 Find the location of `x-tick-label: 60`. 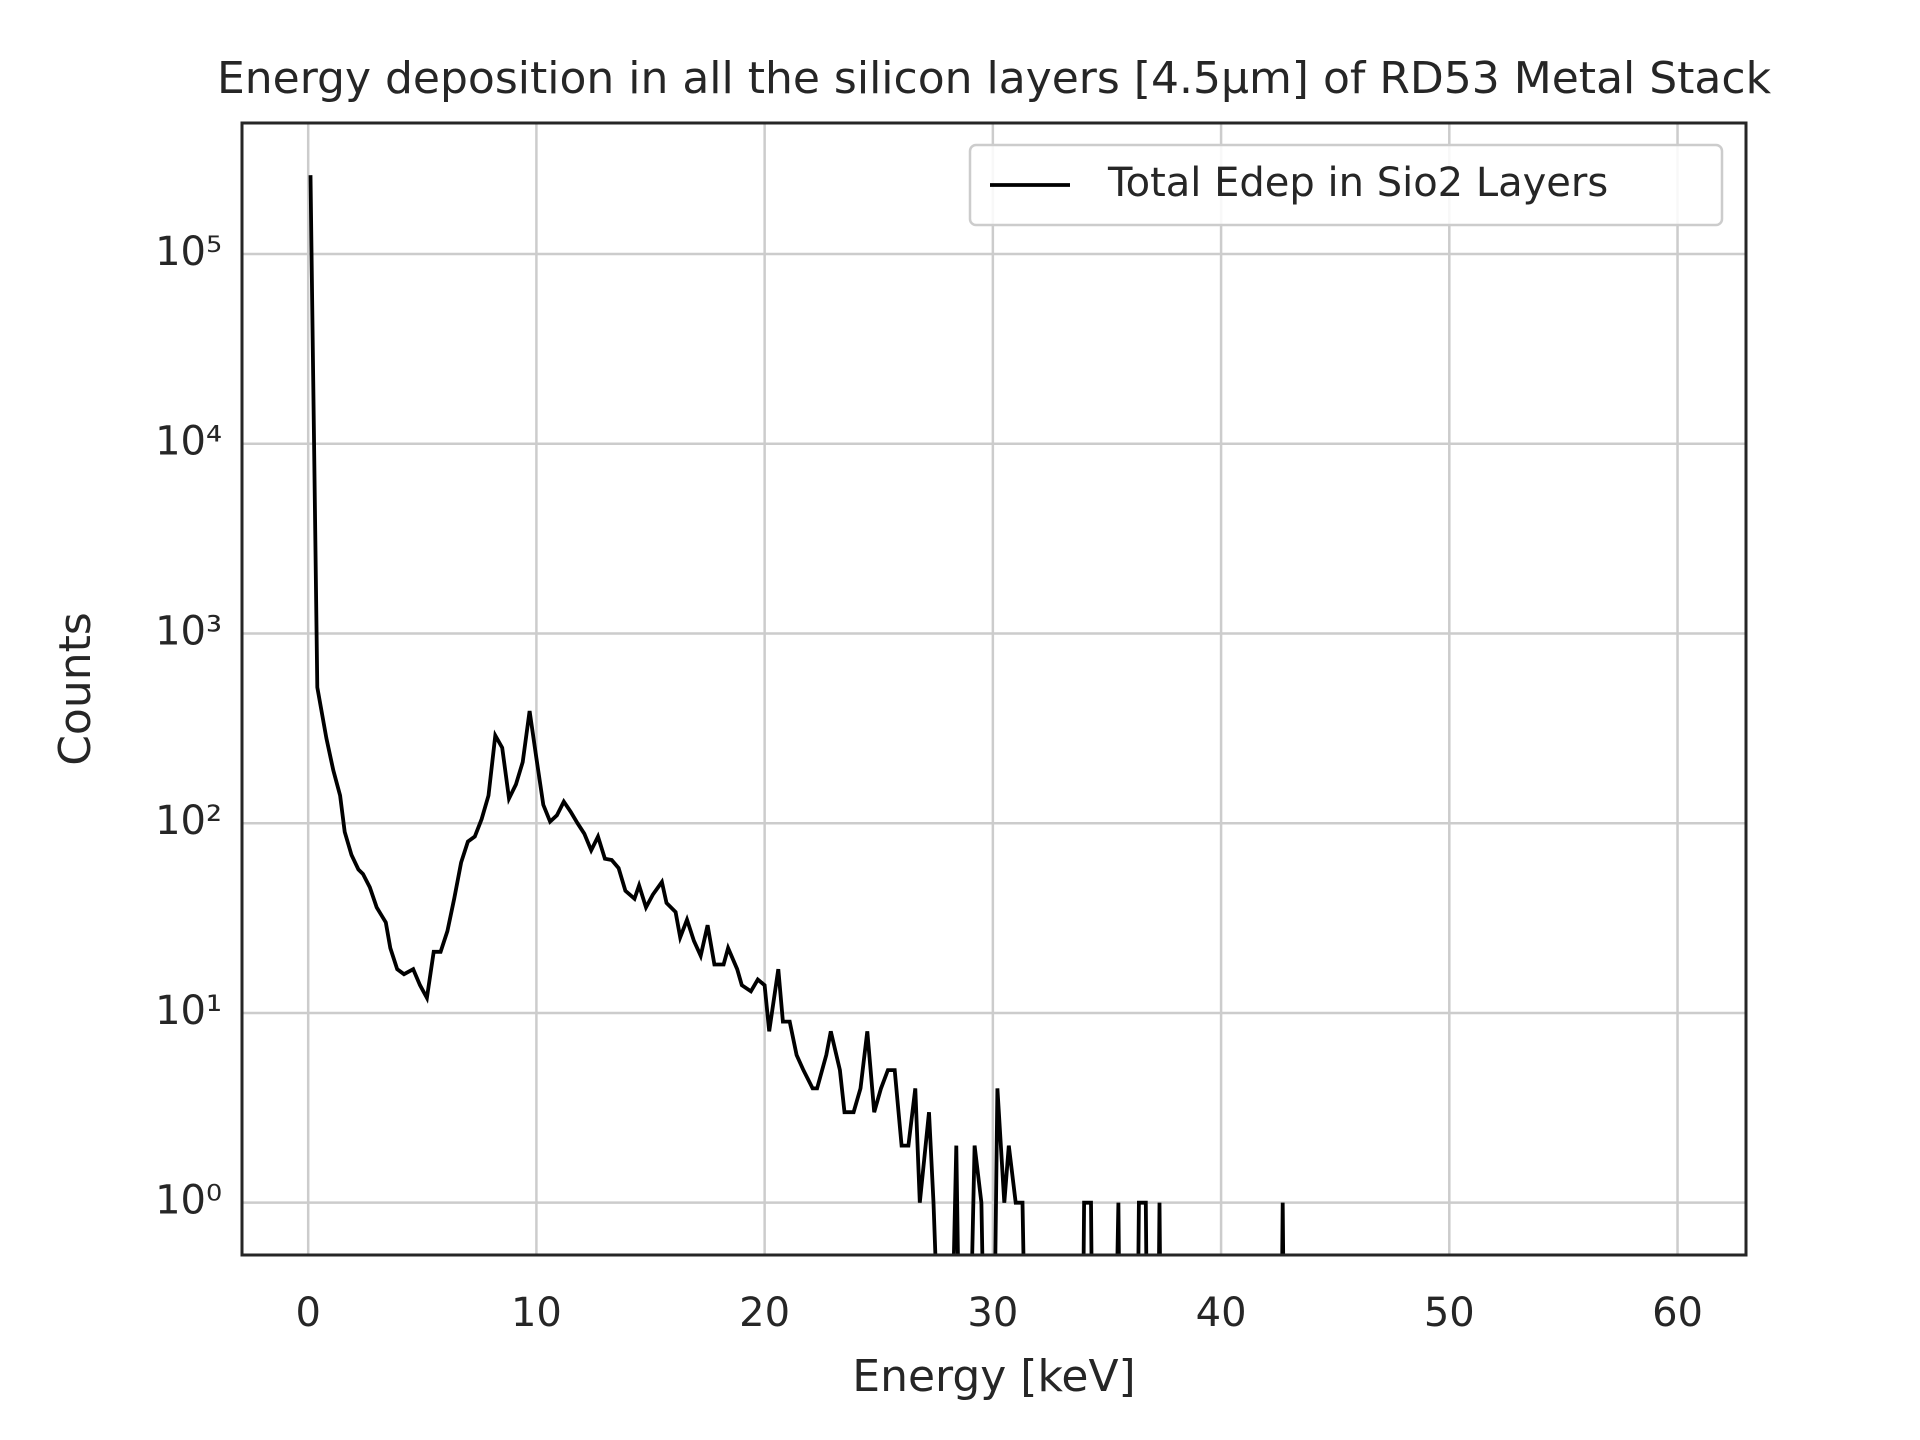

x-tick-label: 60 is located at coordinates (1677, 1313).